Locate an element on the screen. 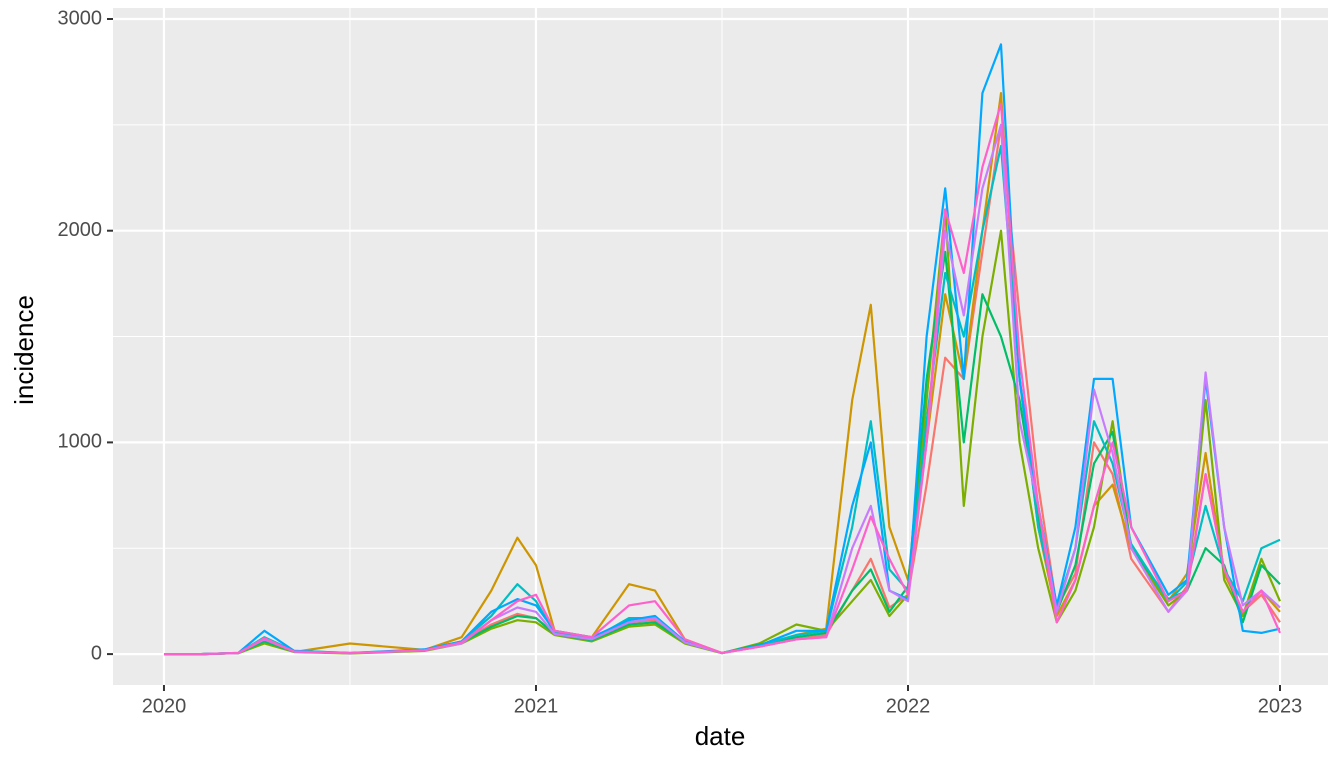 This screenshot has height=768, width=1344. x-tick-label: 2020 is located at coordinates (164, 706).